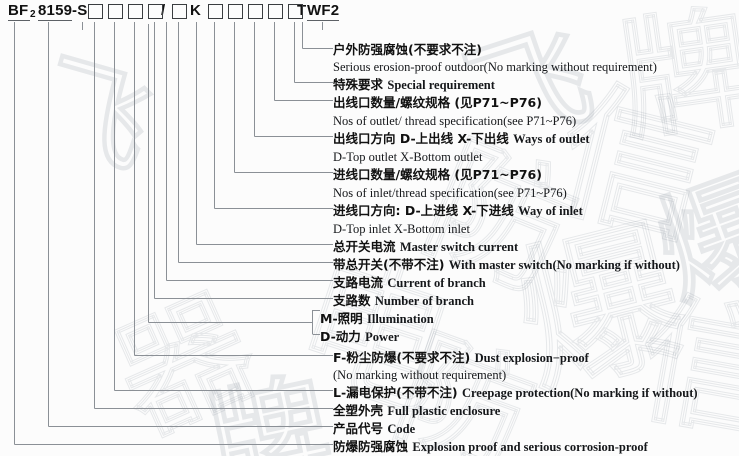  I want to click on label-power: D-动力 Power, so click(360, 336).